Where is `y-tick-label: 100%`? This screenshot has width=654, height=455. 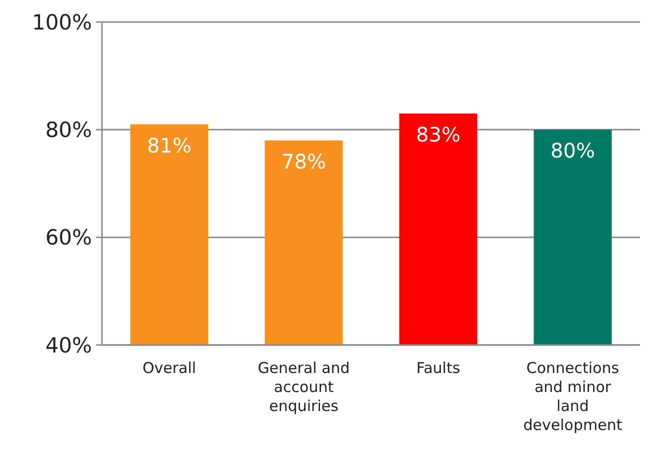 y-tick-label: 100% is located at coordinates (62, 22).